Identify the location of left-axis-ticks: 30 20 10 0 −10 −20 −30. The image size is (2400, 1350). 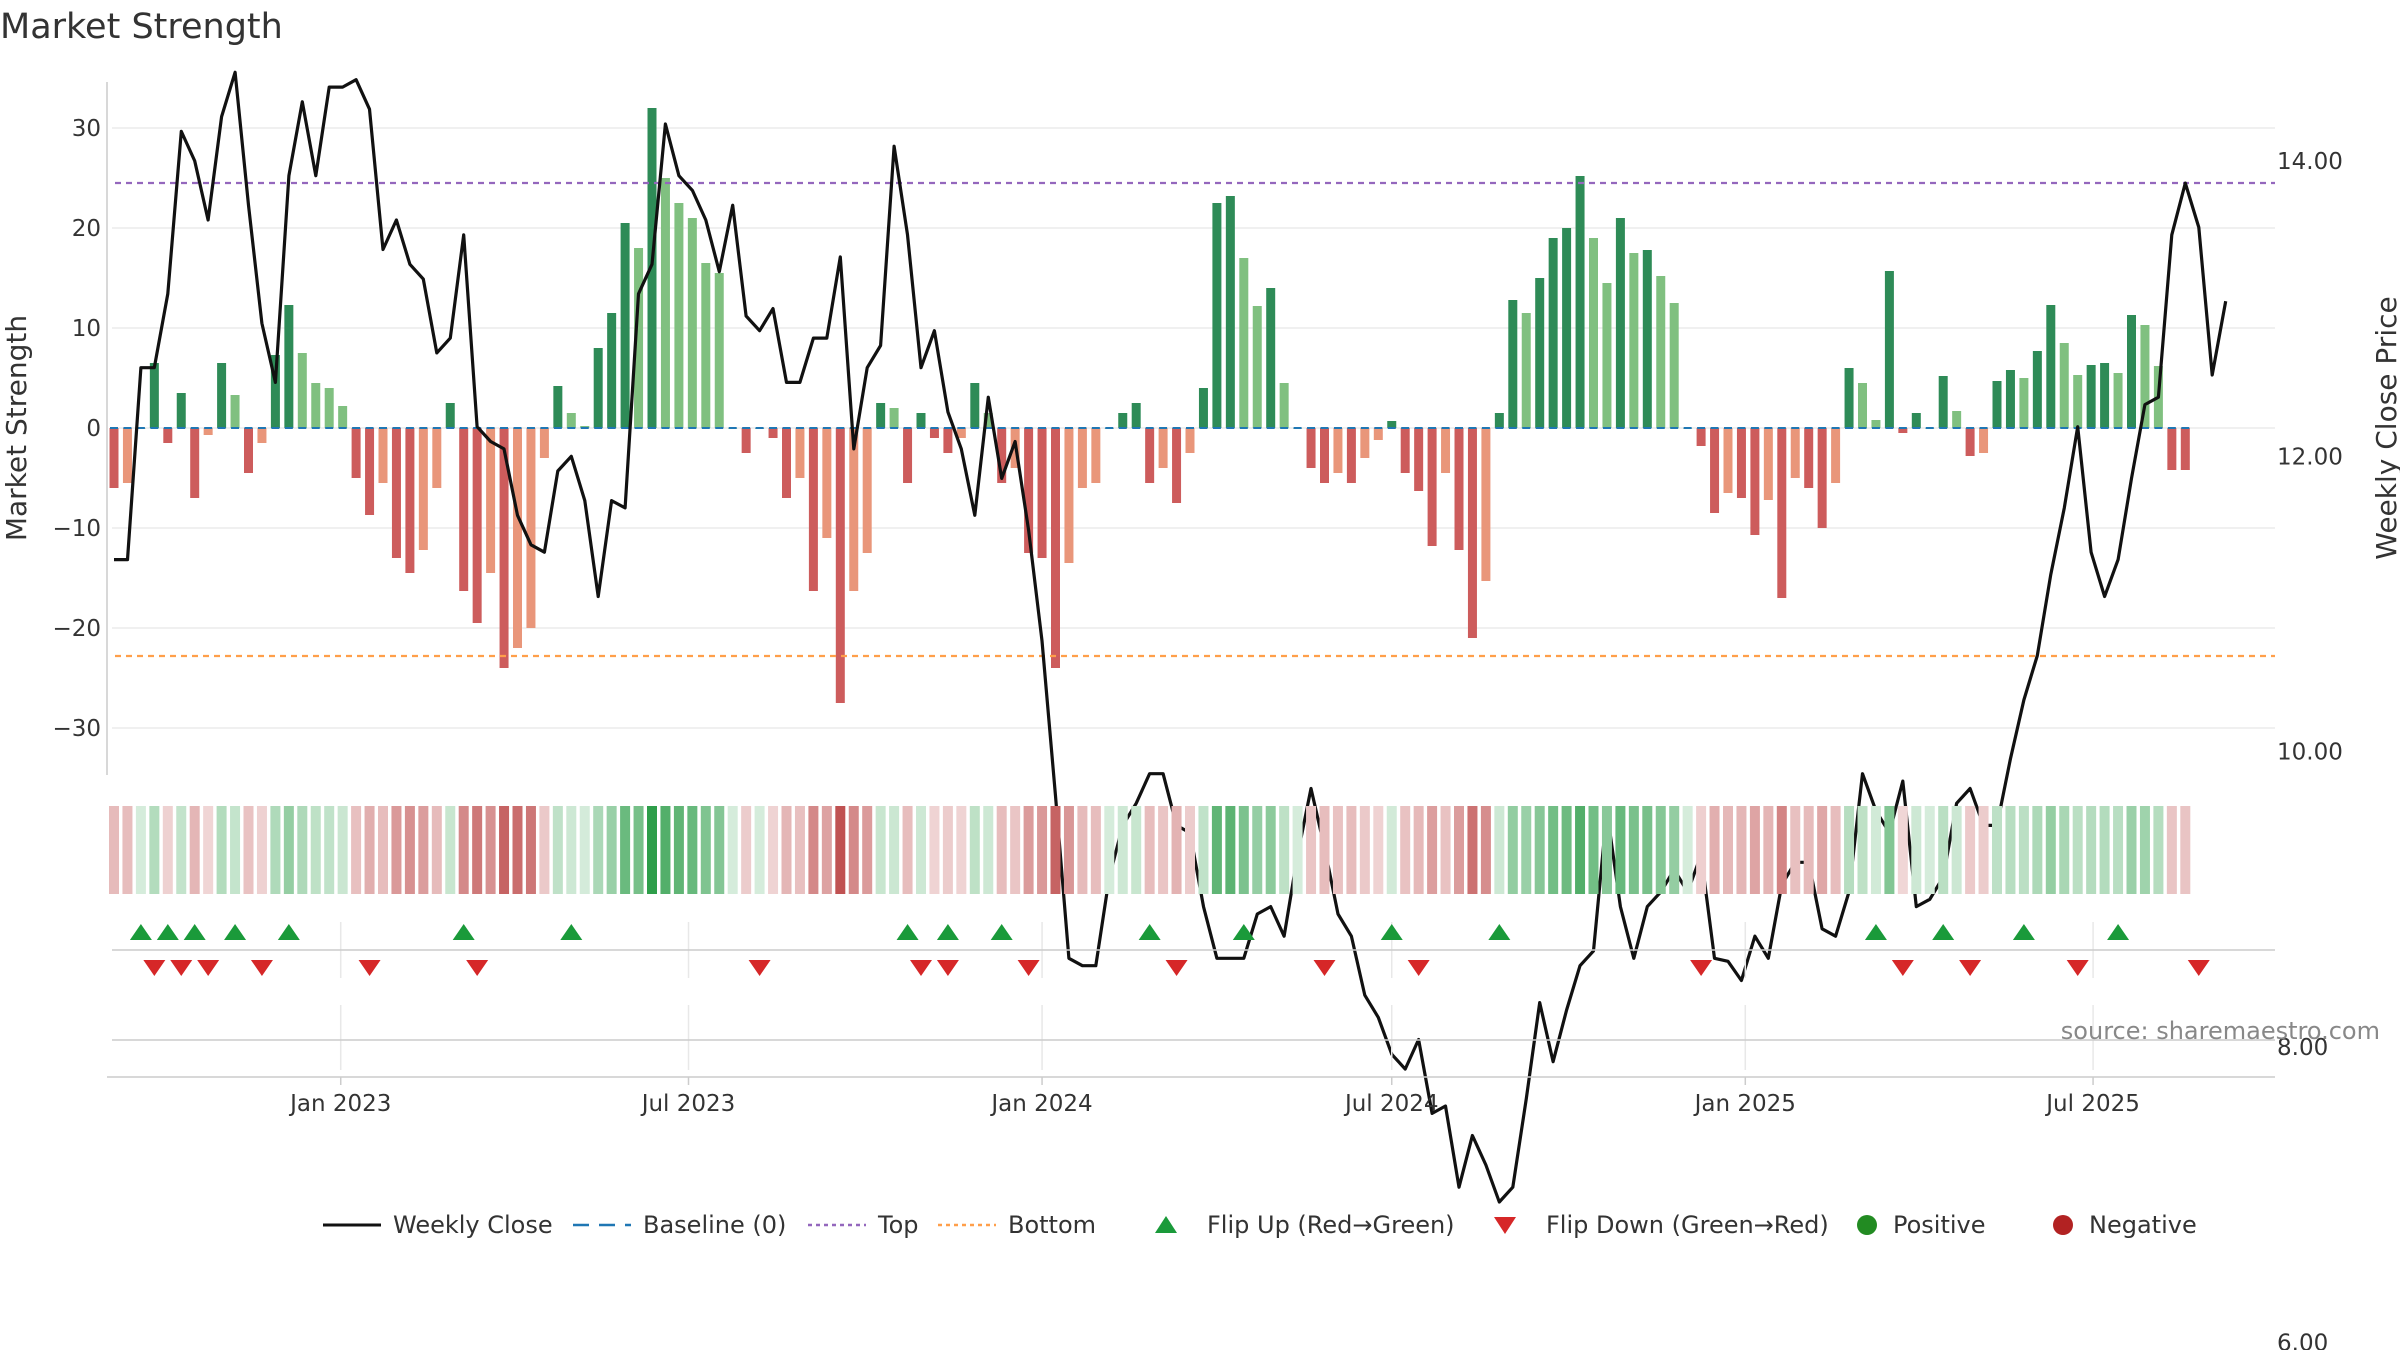
(76, 429).